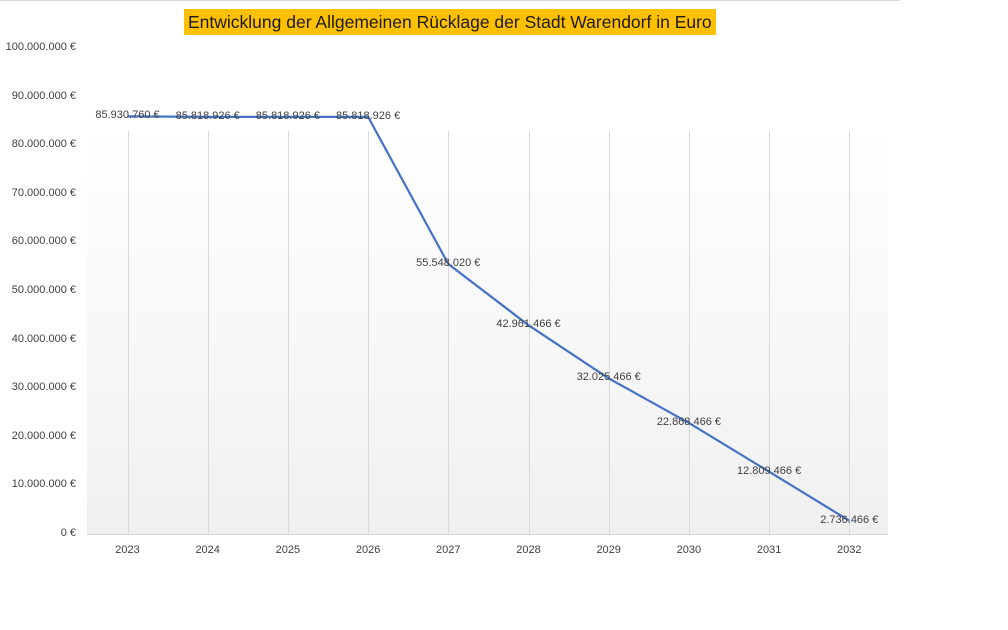  Describe the element at coordinates (127, 550) in the screenshot. I see `x-tick-label: 2023` at that location.